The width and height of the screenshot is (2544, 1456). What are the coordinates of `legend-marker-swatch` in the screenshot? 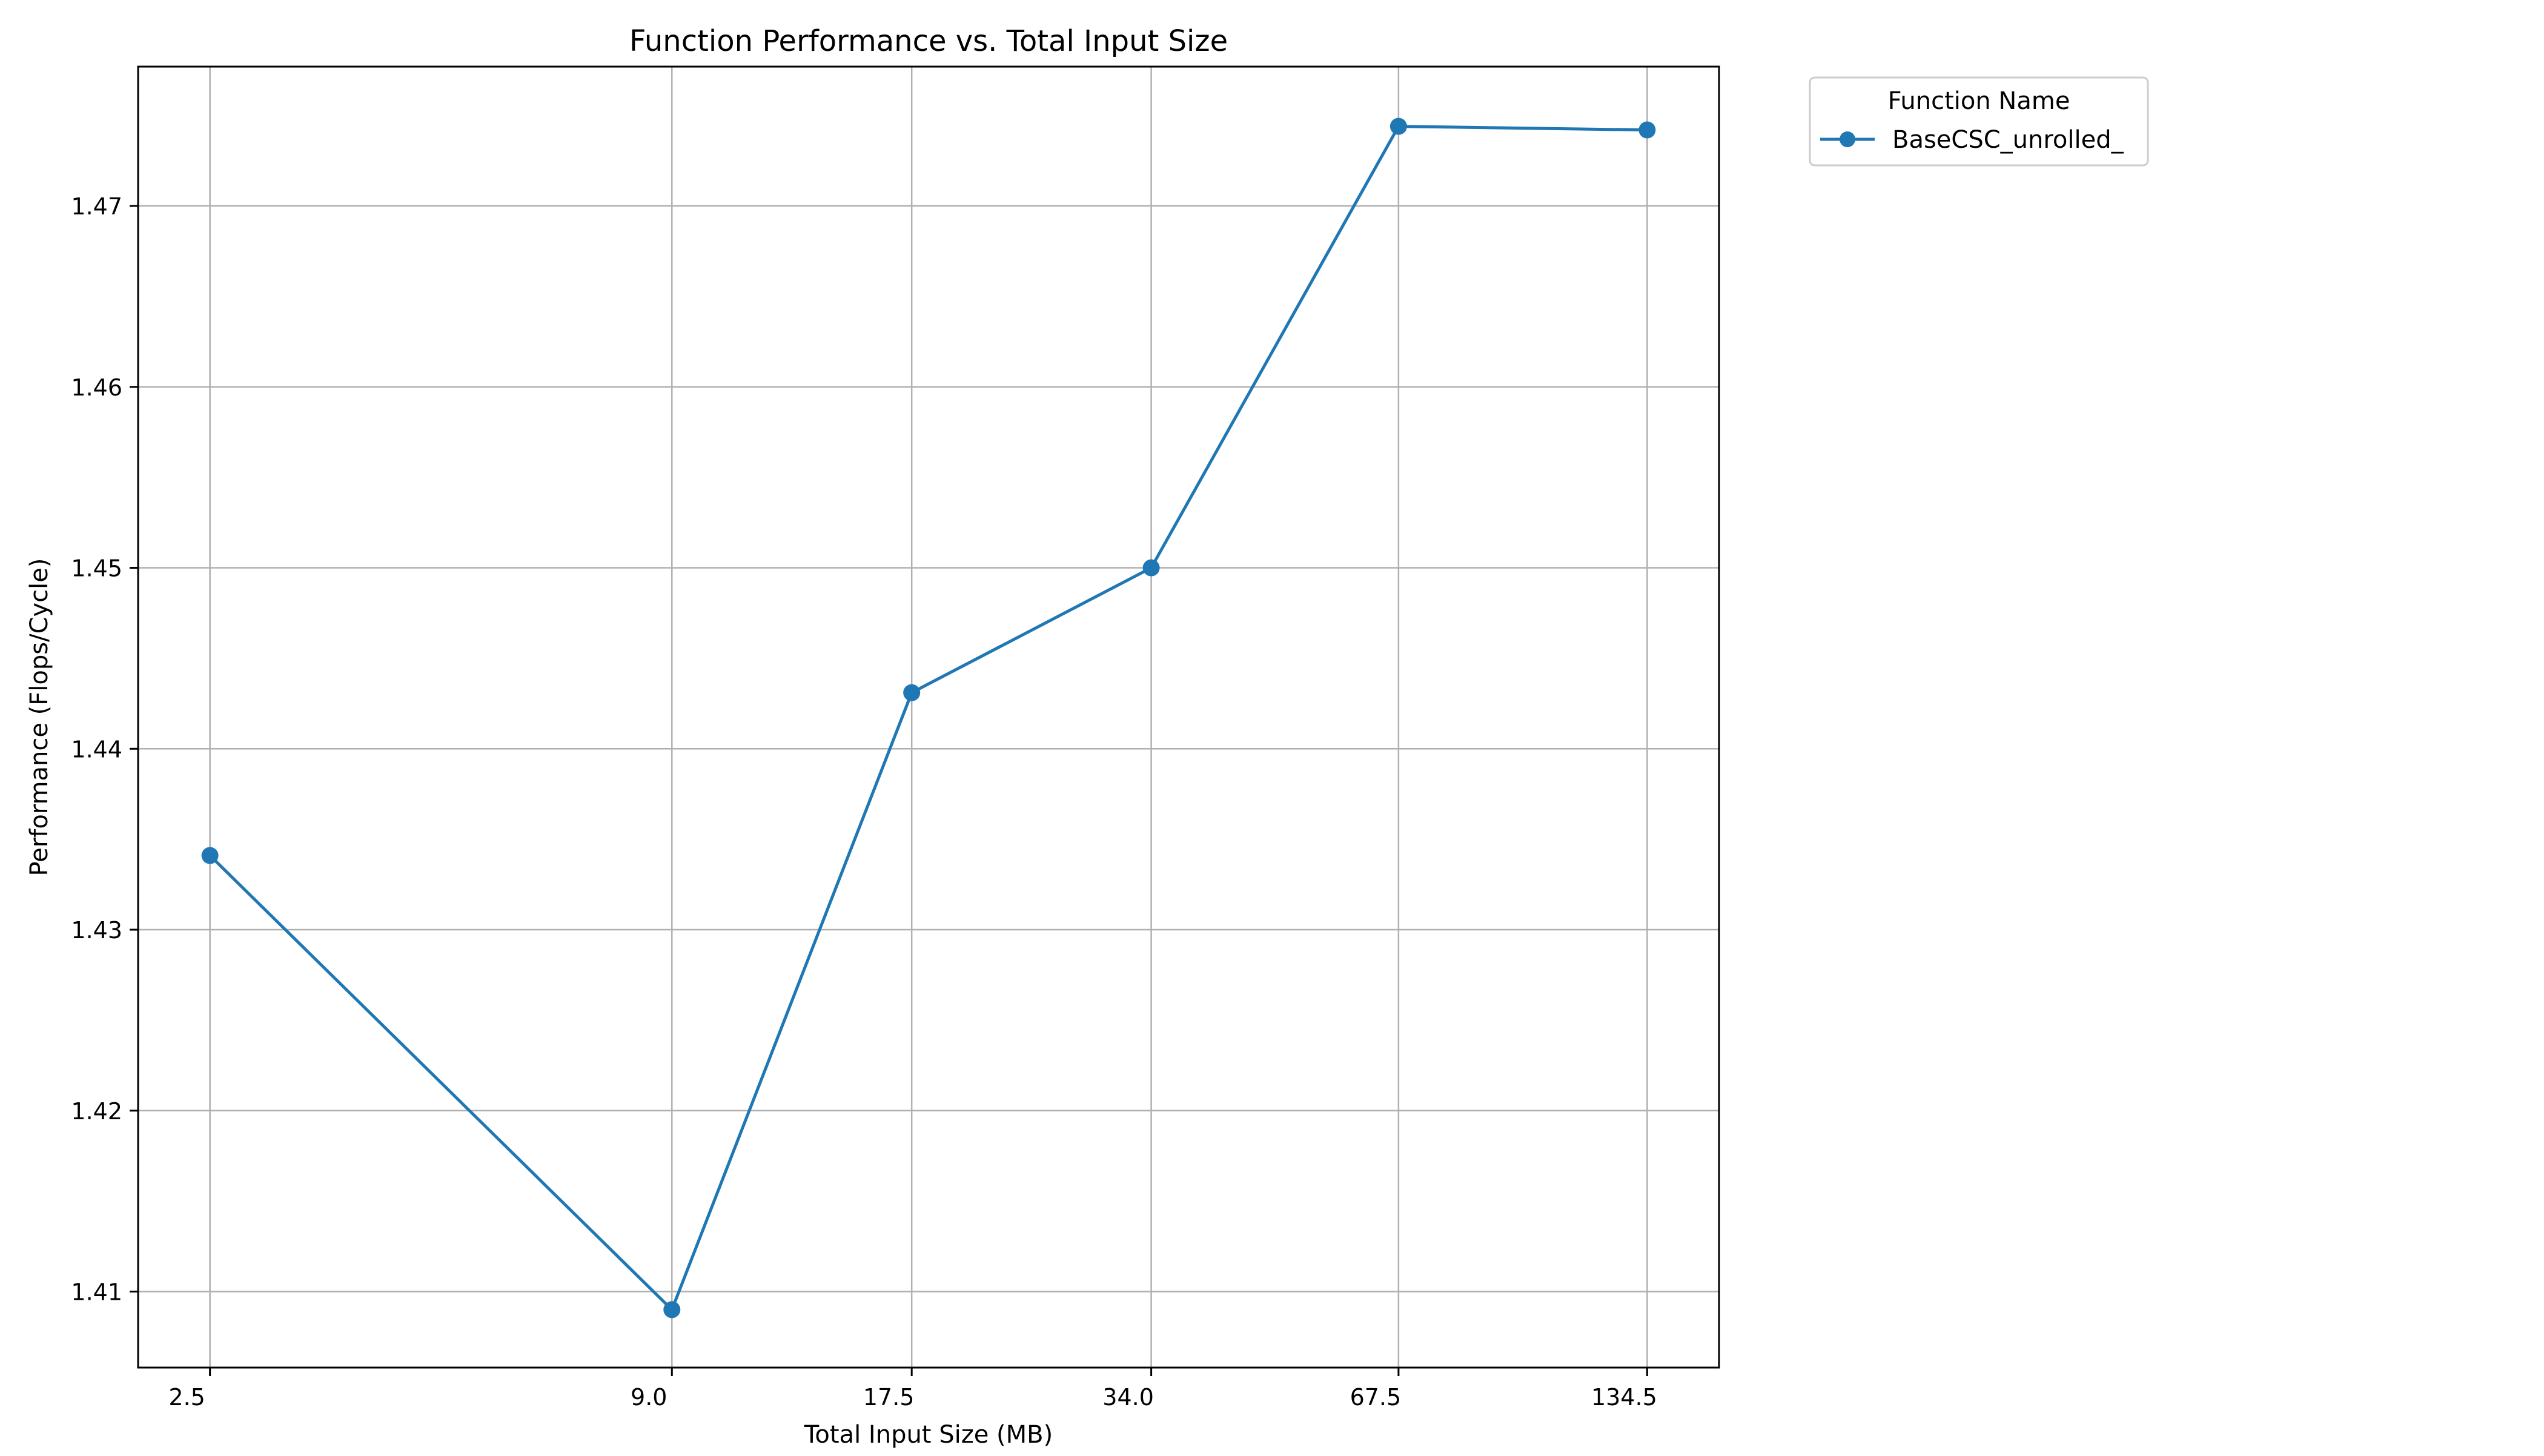 It's located at (1848, 139).